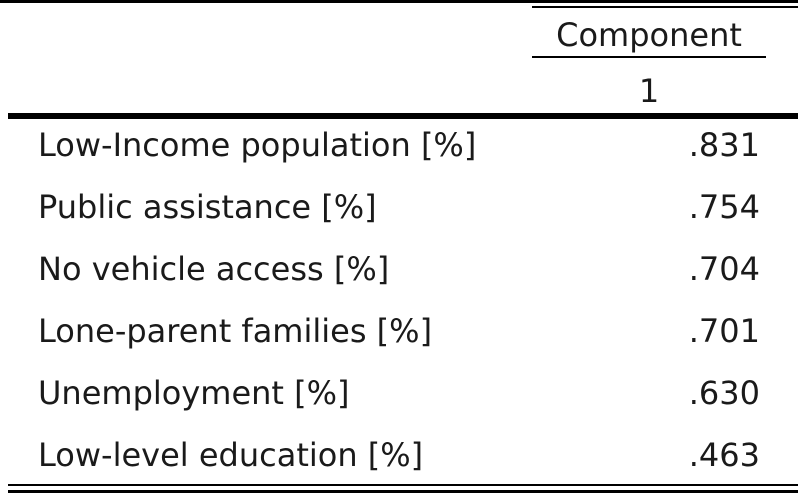 This screenshot has width=798, height=501. I want to click on top-border-rule, so click(399, 1).